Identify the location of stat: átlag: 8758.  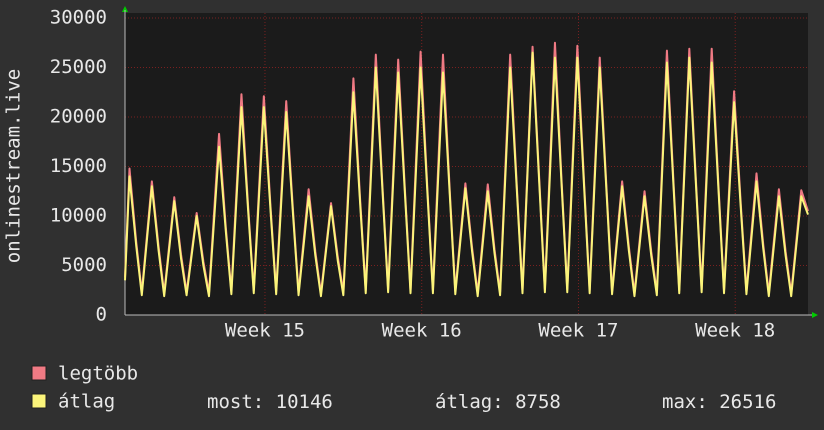
(498, 402).